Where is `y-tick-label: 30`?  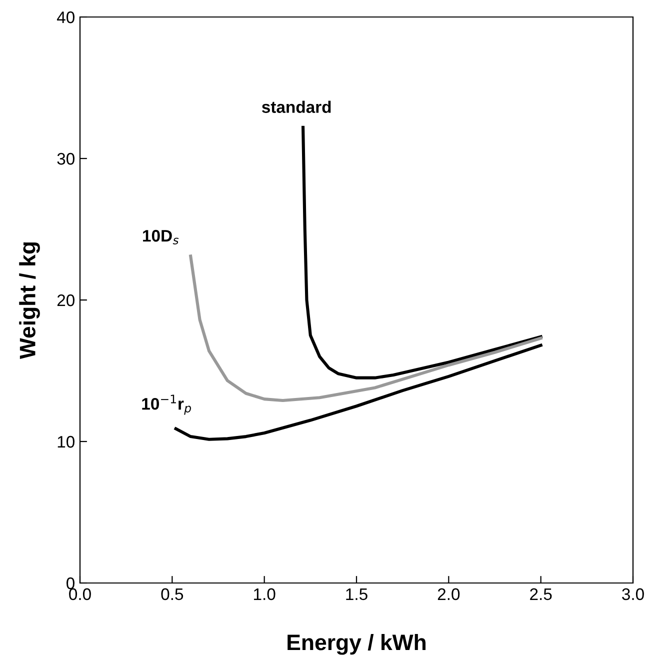
y-tick-label: 30 is located at coordinates (65, 158).